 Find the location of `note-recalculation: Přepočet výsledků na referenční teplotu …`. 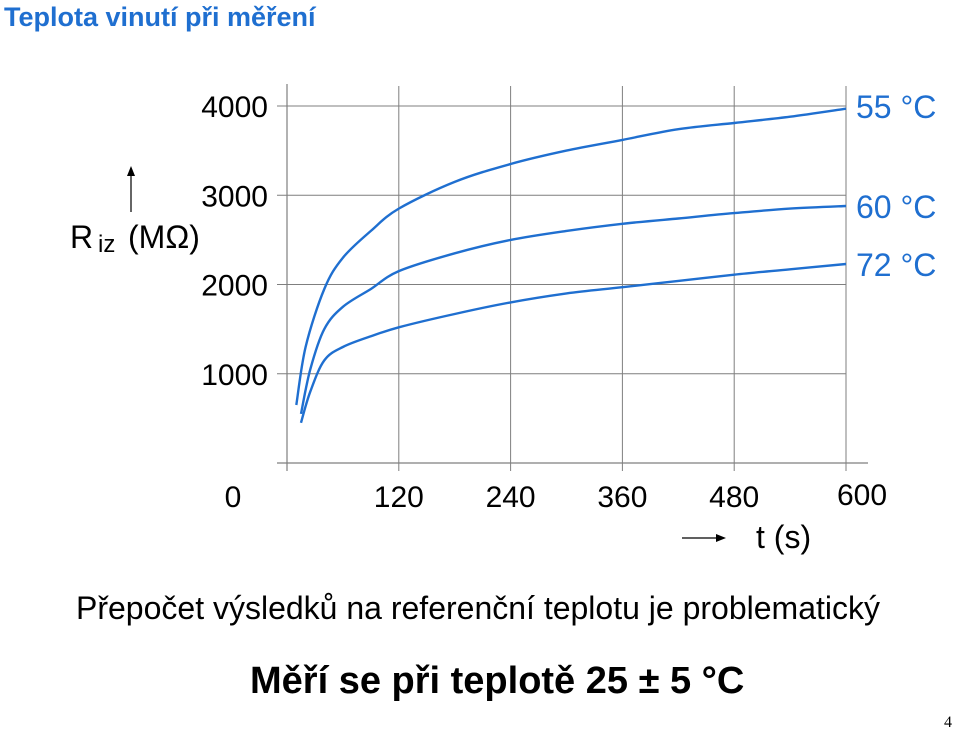

note-recalculation: Přepočet výsledků na referenční teplotu … is located at coordinates (478, 608).